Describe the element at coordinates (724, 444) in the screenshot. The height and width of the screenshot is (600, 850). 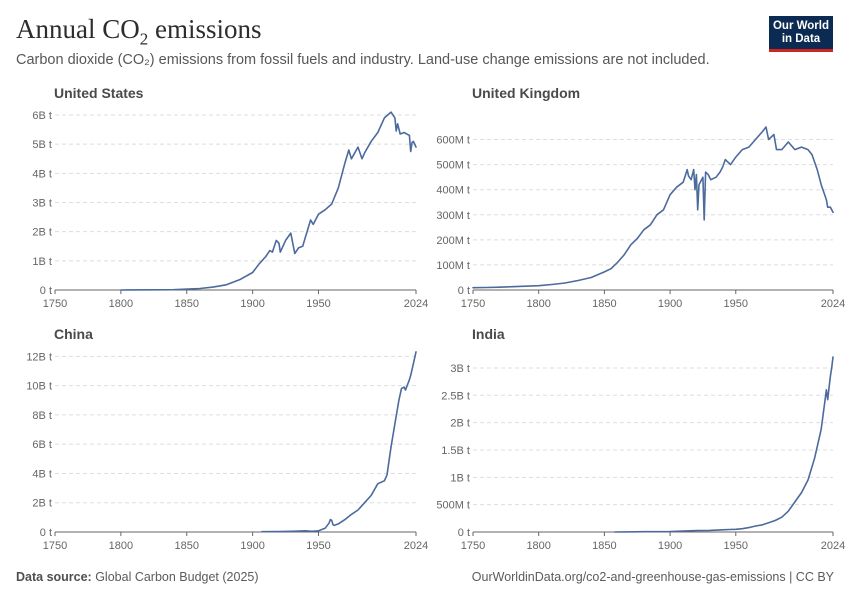
I see `series-line-india` at that location.